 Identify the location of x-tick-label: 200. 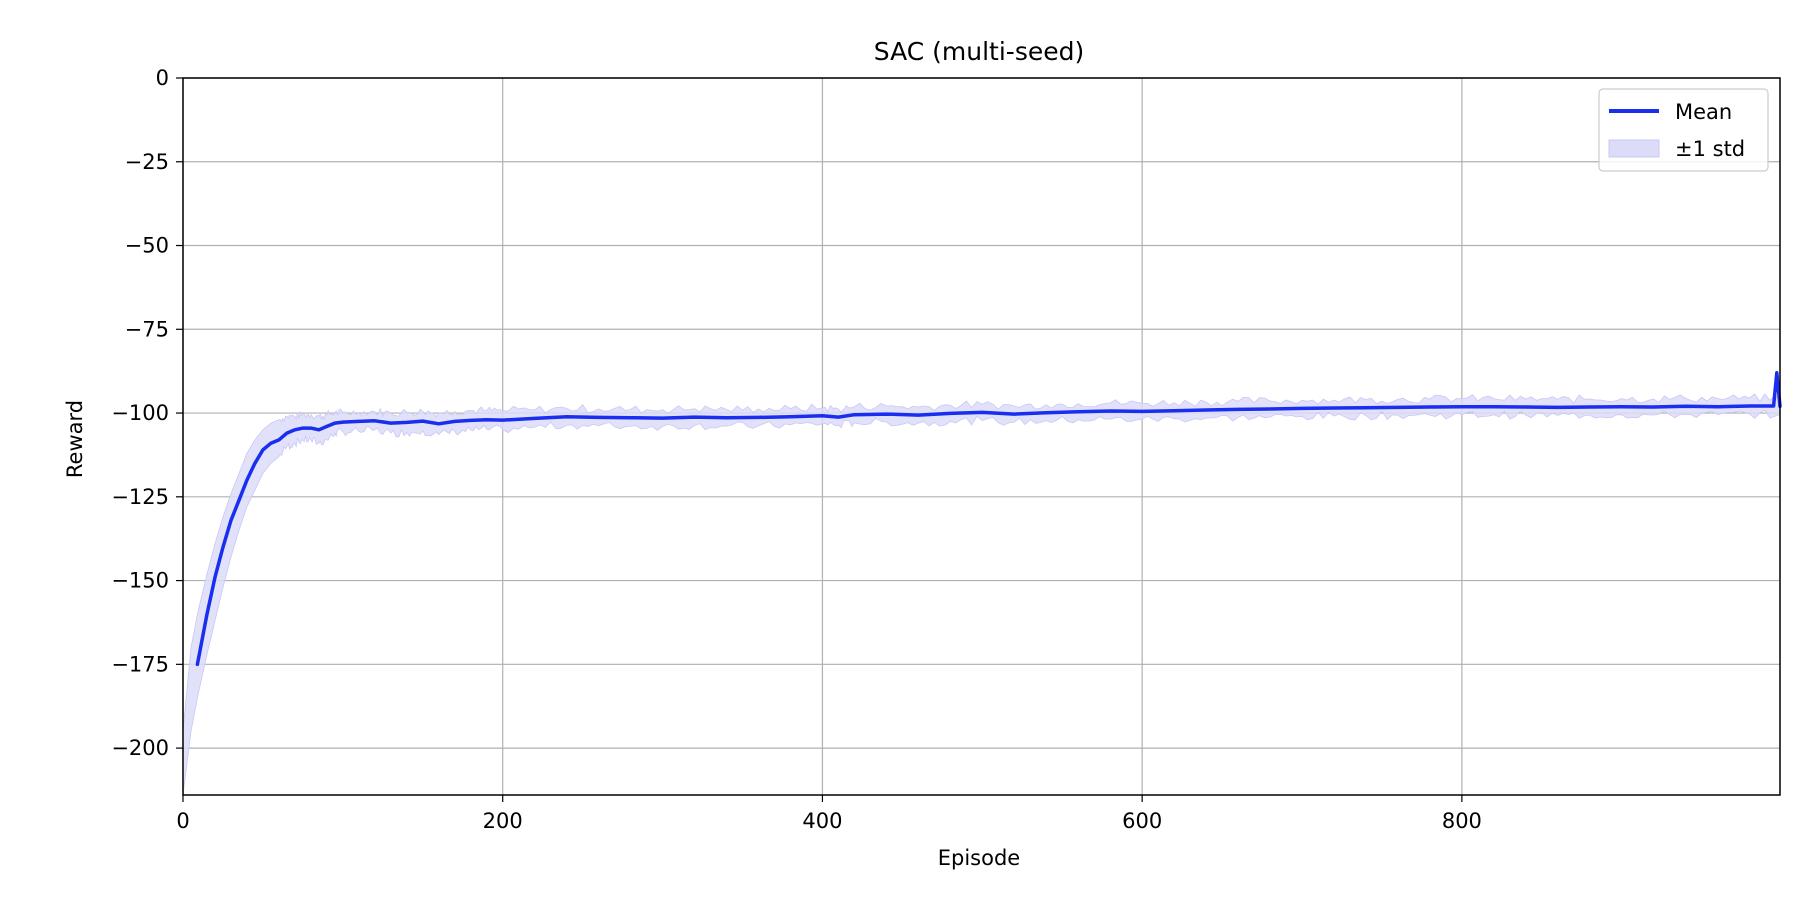
(503, 821).